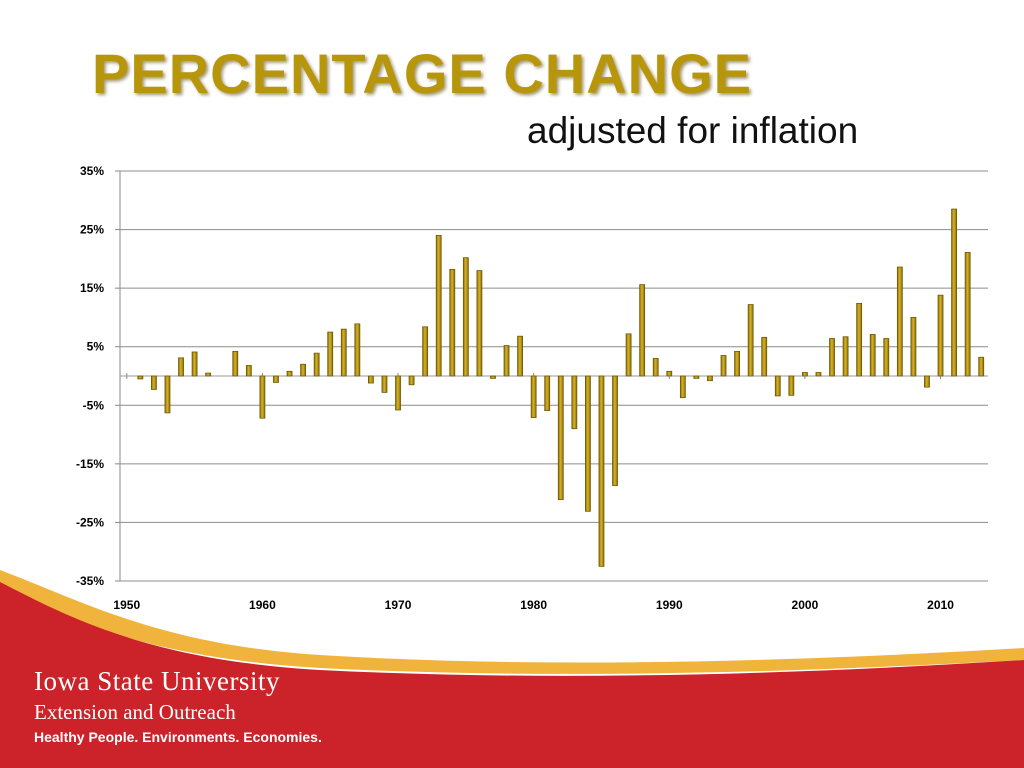  Describe the element at coordinates (92, 230) in the screenshot. I see `y-tick-label: 25%` at that location.